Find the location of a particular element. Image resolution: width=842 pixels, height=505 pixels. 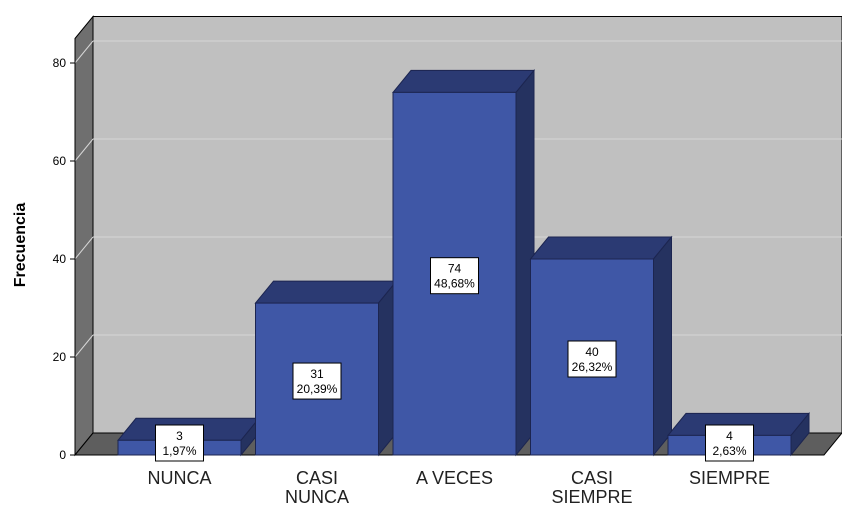

data-label-percent: 1,97% is located at coordinates (179, 451).